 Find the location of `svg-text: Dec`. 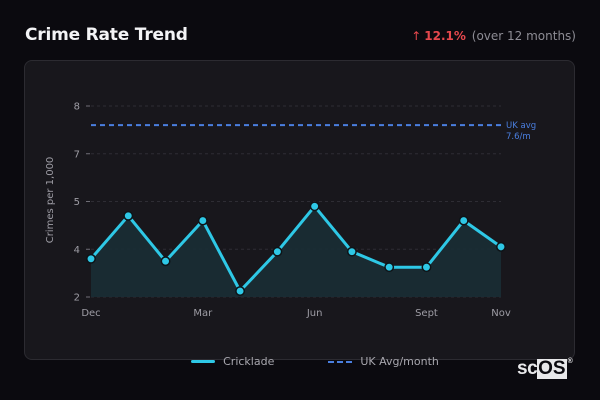

svg-text: Dec is located at coordinates (90, 313).